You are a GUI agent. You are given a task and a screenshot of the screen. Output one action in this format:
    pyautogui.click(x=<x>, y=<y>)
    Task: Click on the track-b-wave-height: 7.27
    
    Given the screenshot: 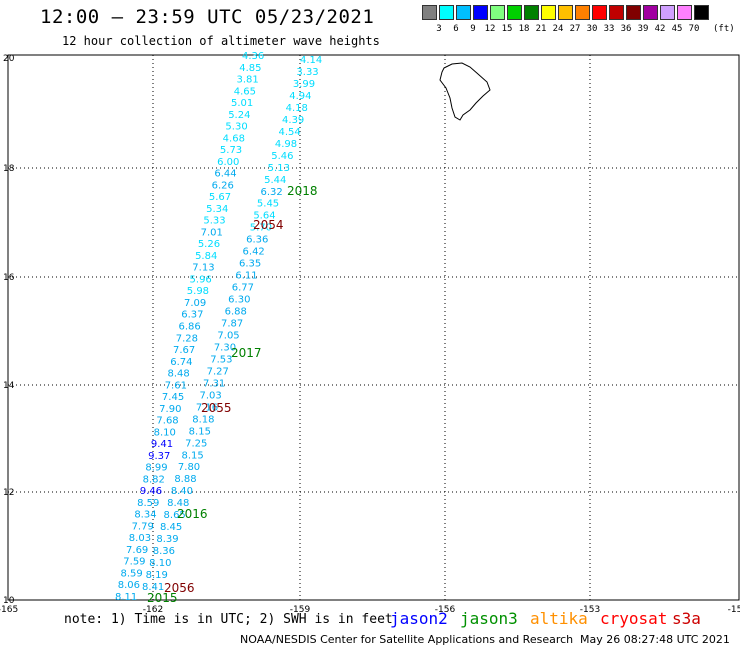 What is the action you would take?
    pyautogui.click(x=218, y=371)
    